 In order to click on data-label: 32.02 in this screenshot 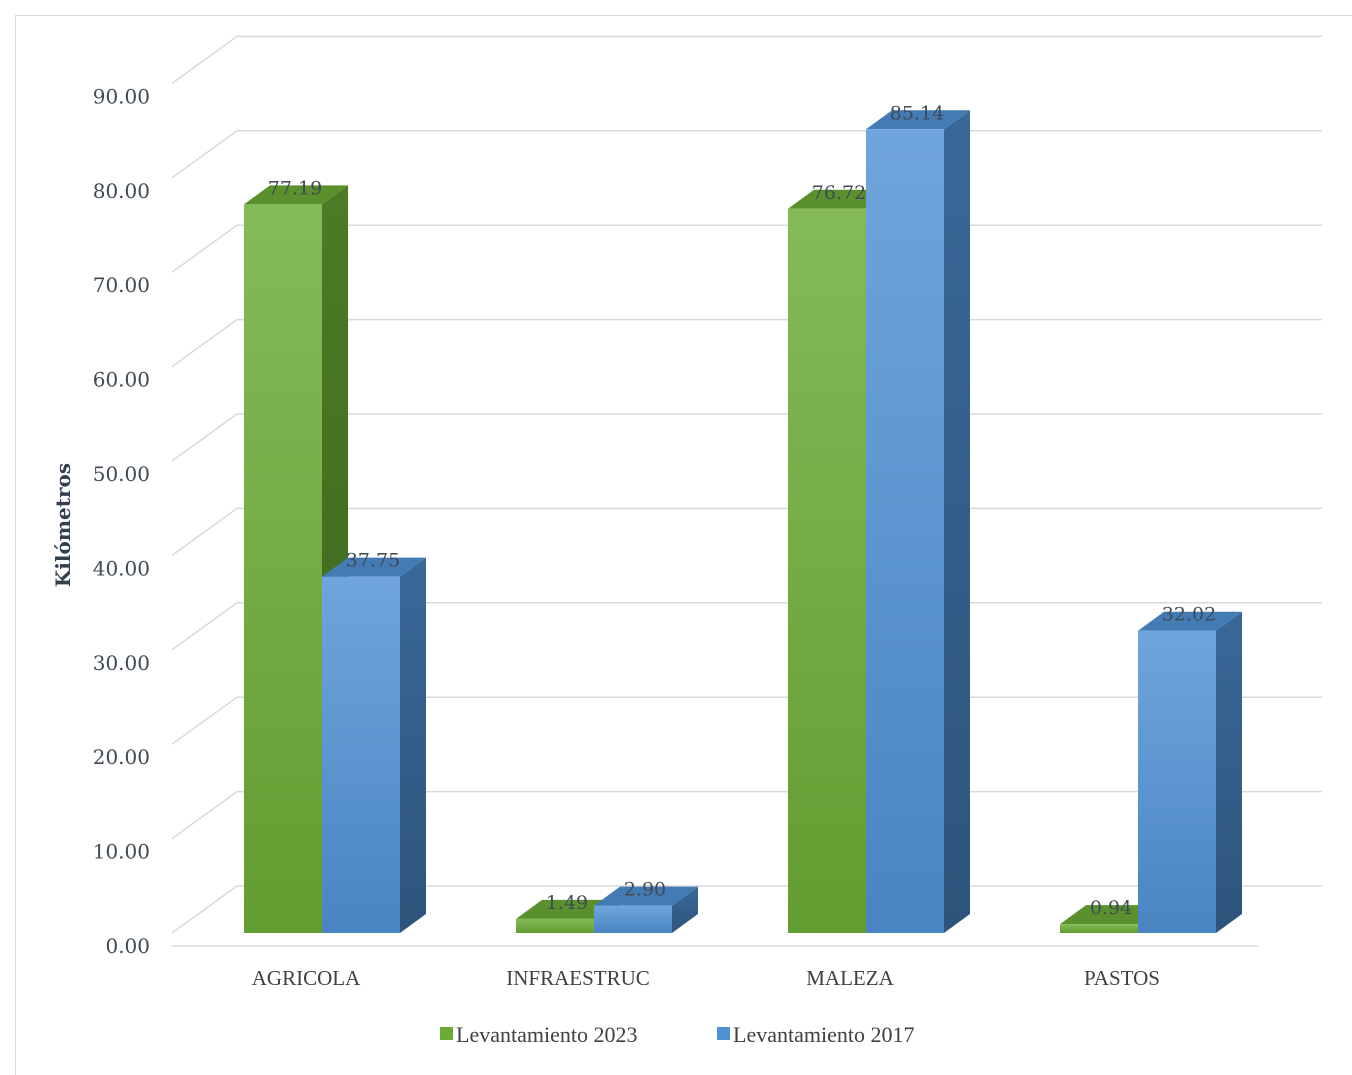, I will do `click(1189, 615)`.